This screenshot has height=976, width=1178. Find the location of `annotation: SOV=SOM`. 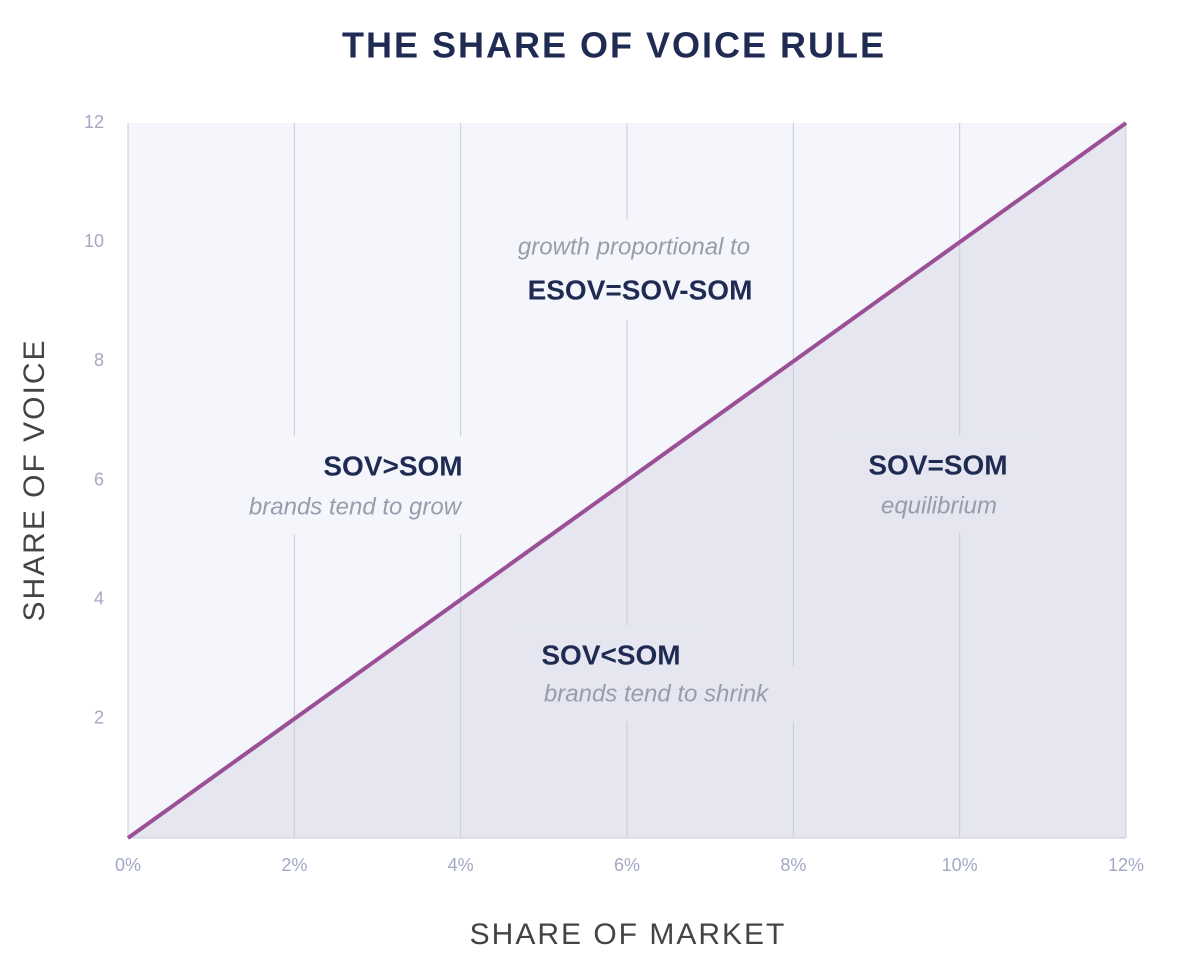

annotation: SOV=SOM is located at coordinates (937, 464).